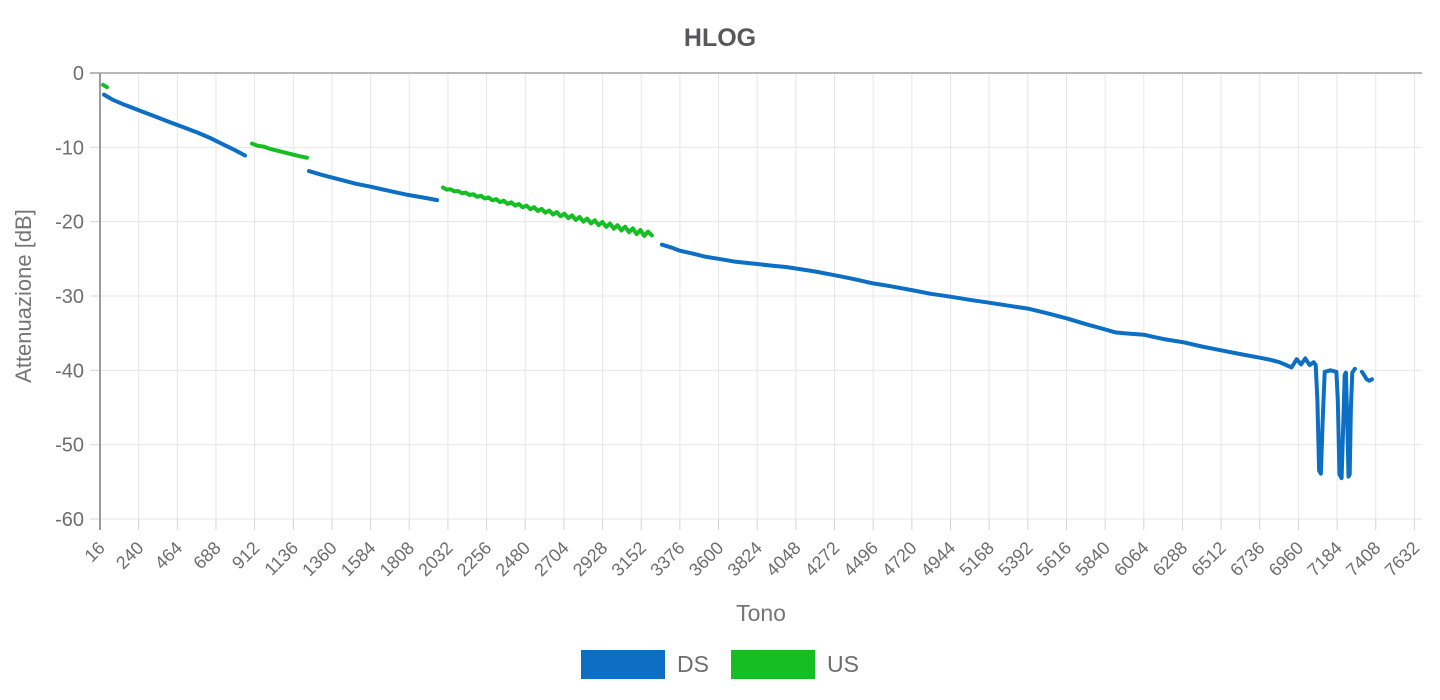  I want to click on x-tick-label: 1360, so click(319, 559).